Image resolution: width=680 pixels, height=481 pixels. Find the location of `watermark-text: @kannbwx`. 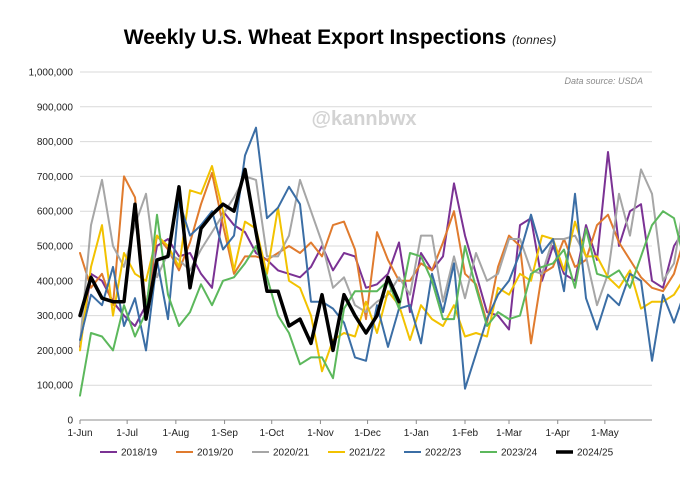

watermark-text: @kannbwx is located at coordinates (363, 119).